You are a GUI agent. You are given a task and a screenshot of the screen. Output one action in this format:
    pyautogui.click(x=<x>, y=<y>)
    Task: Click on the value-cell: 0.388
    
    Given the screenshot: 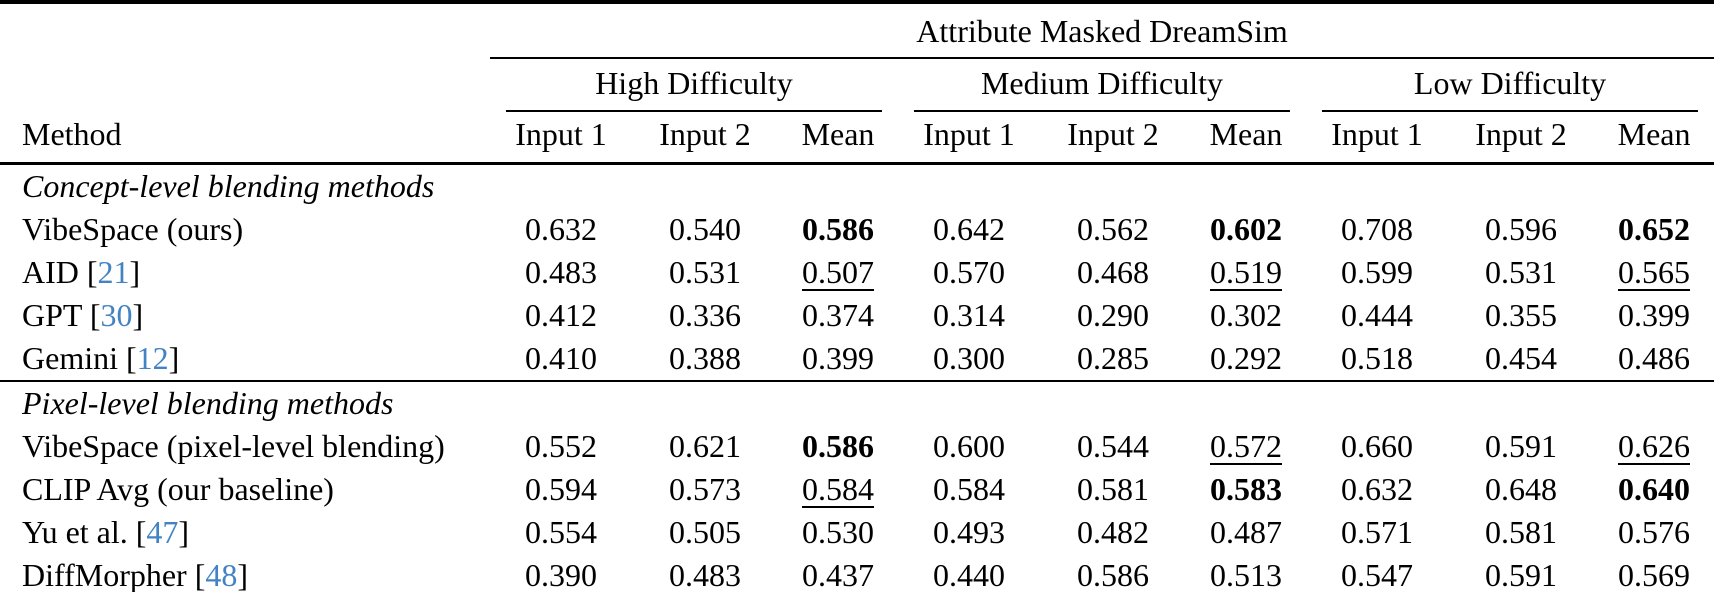 What is the action you would take?
    pyautogui.click(x=705, y=359)
    